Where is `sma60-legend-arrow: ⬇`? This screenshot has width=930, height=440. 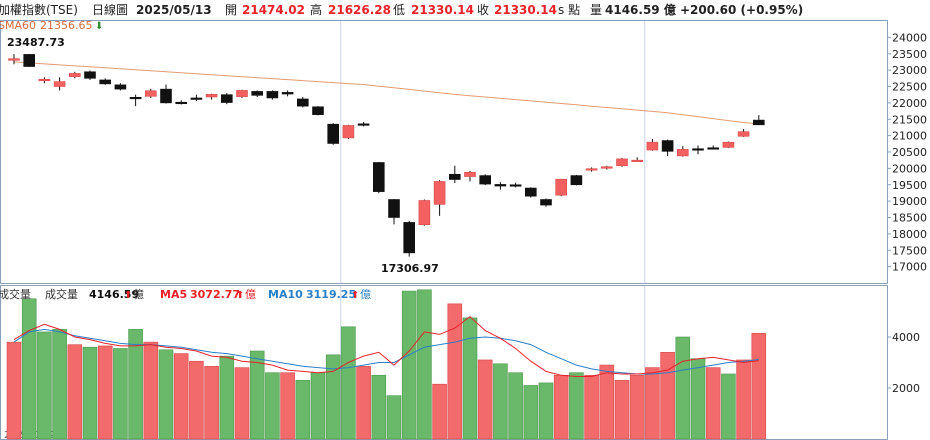 sma60-legend-arrow: ⬇ is located at coordinates (99, 26).